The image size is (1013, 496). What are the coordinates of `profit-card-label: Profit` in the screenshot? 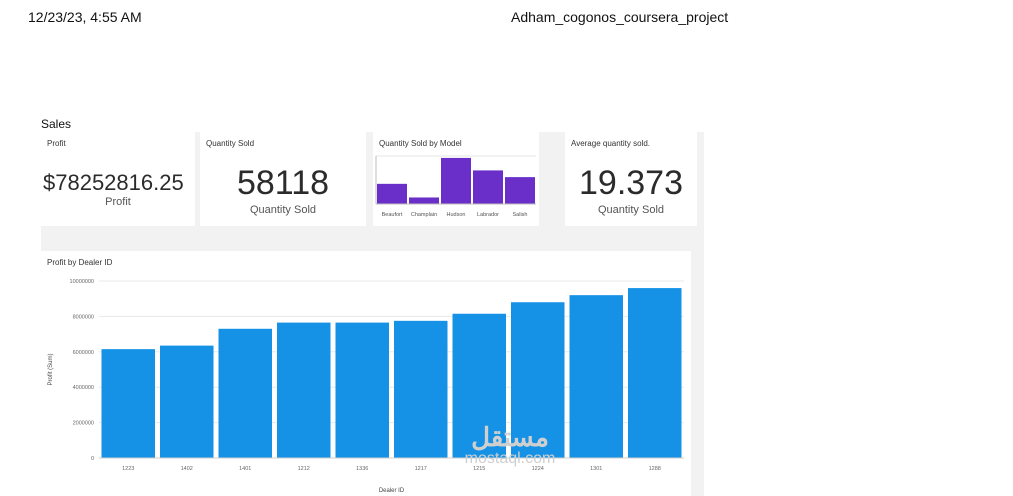 It's located at (56, 143).